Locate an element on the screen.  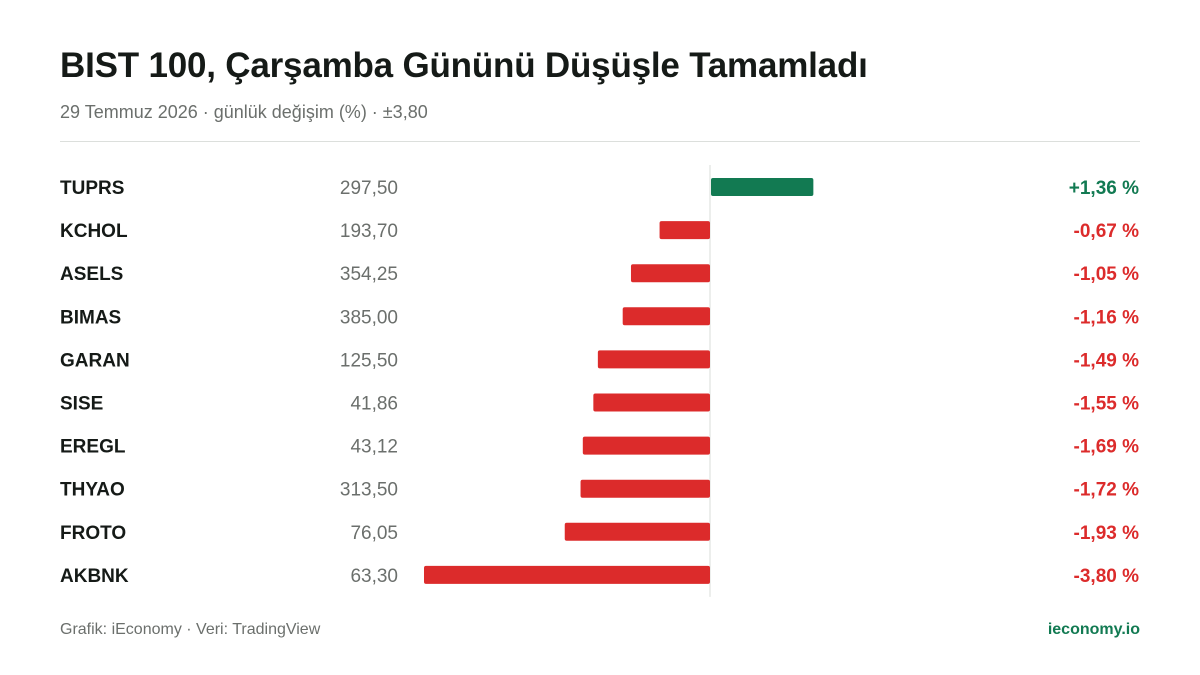
price-label: 41,86 is located at coordinates (374, 404).